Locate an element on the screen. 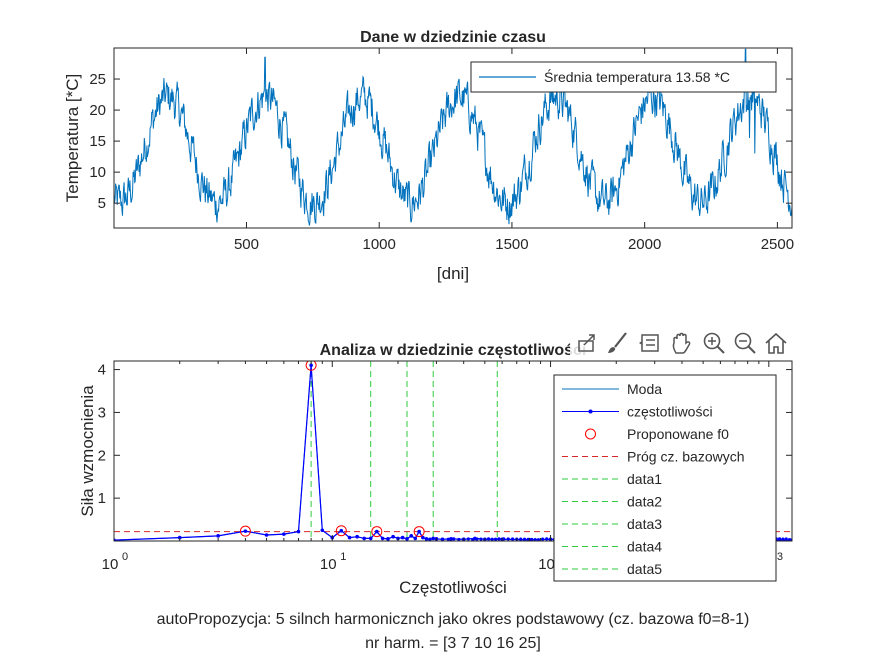 The width and height of the screenshot is (875, 656). brush-icon is located at coordinates (617, 342).